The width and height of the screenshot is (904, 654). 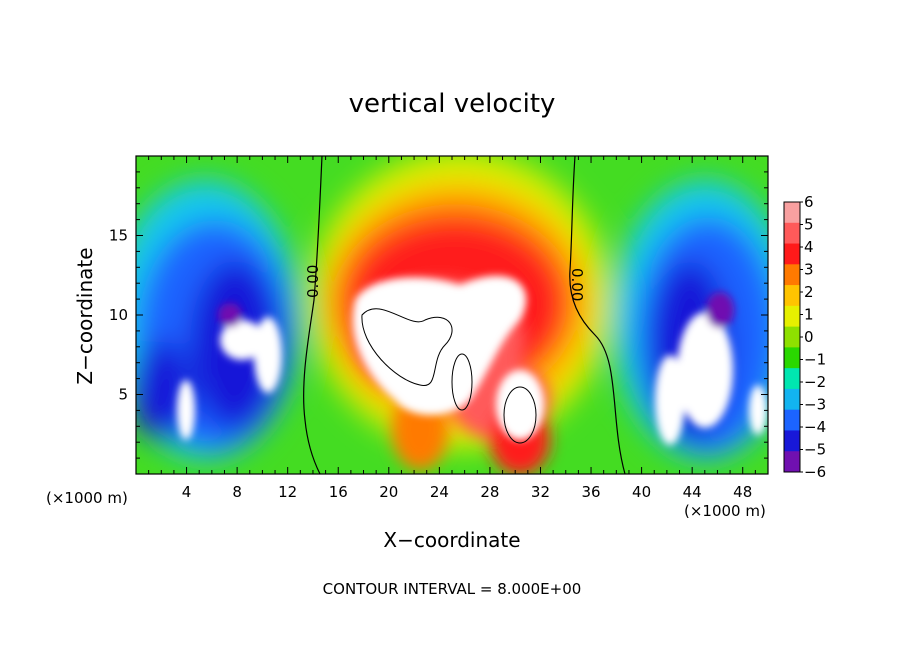 I want to click on colorbar-label: 0, so click(x=809, y=337).